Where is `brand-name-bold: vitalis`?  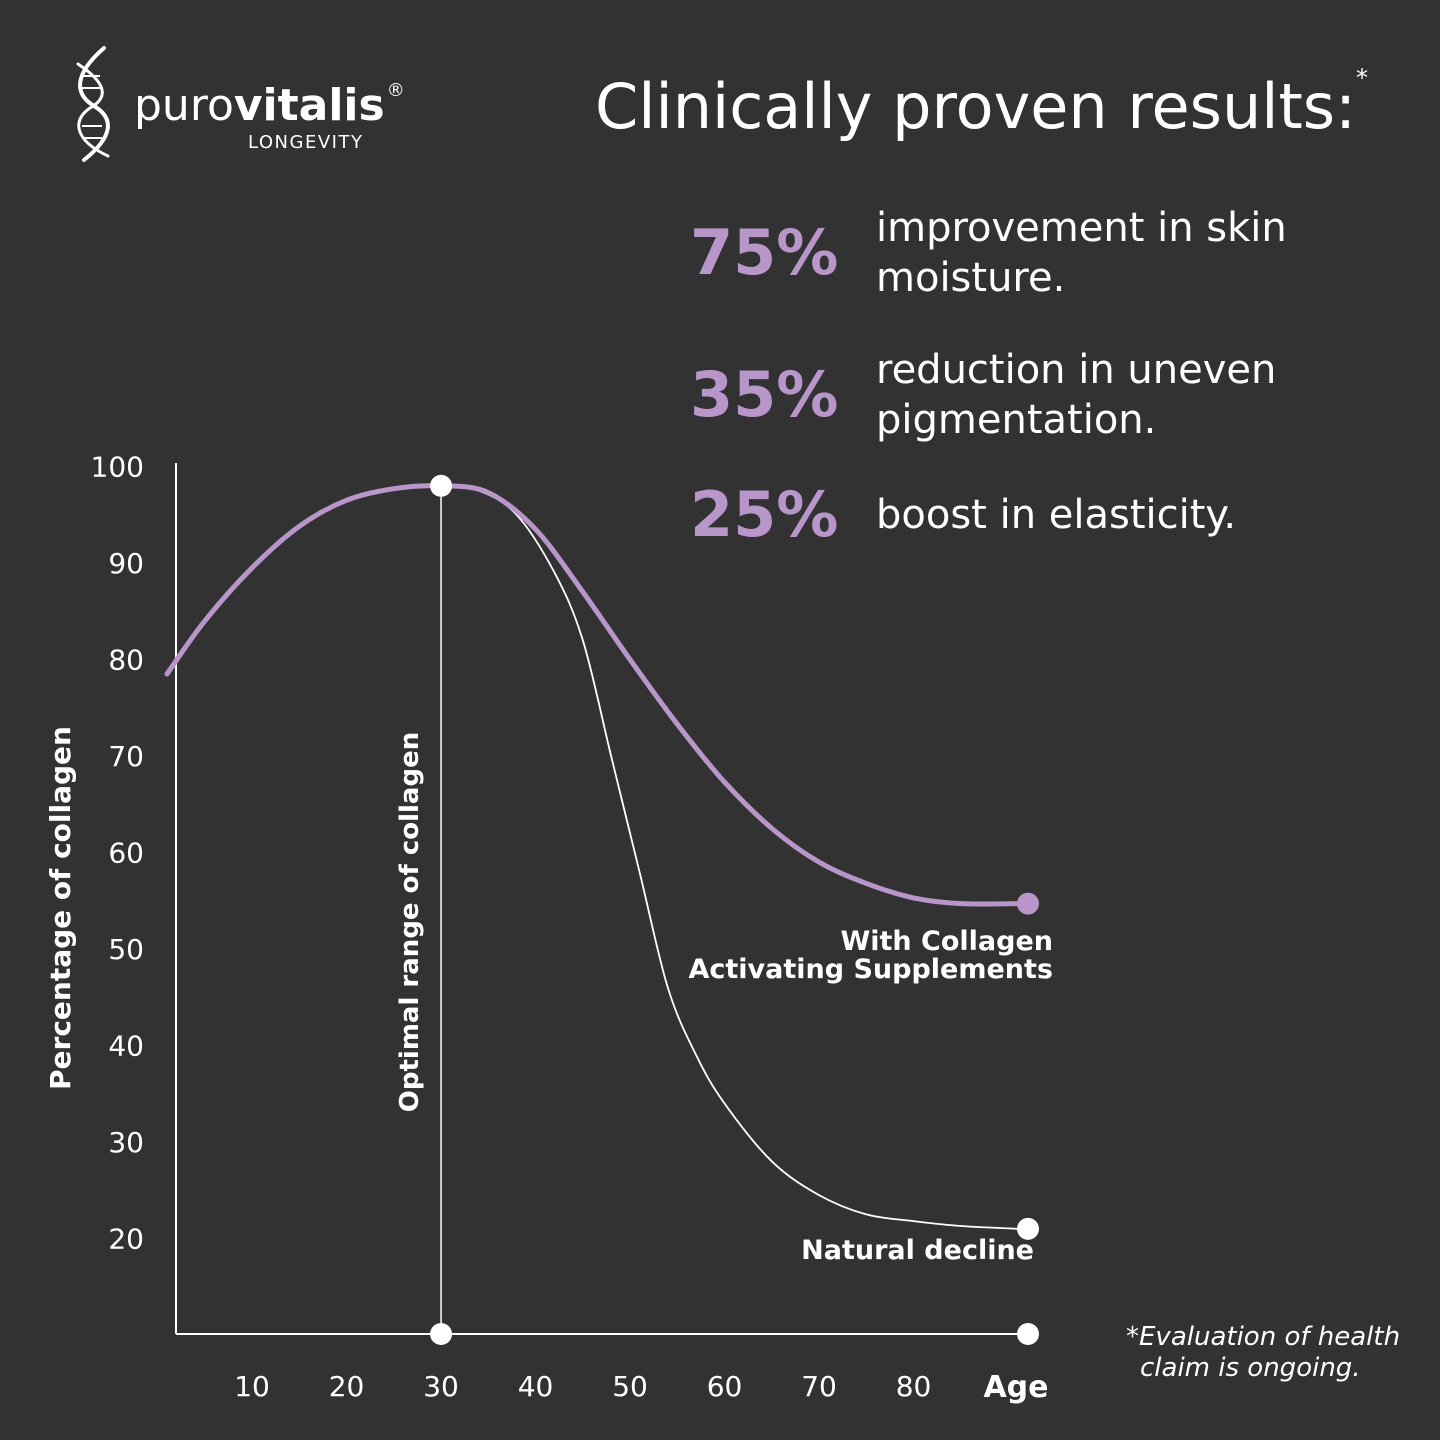 brand-name-bold: vitalis is located at coordinates (309, 105).